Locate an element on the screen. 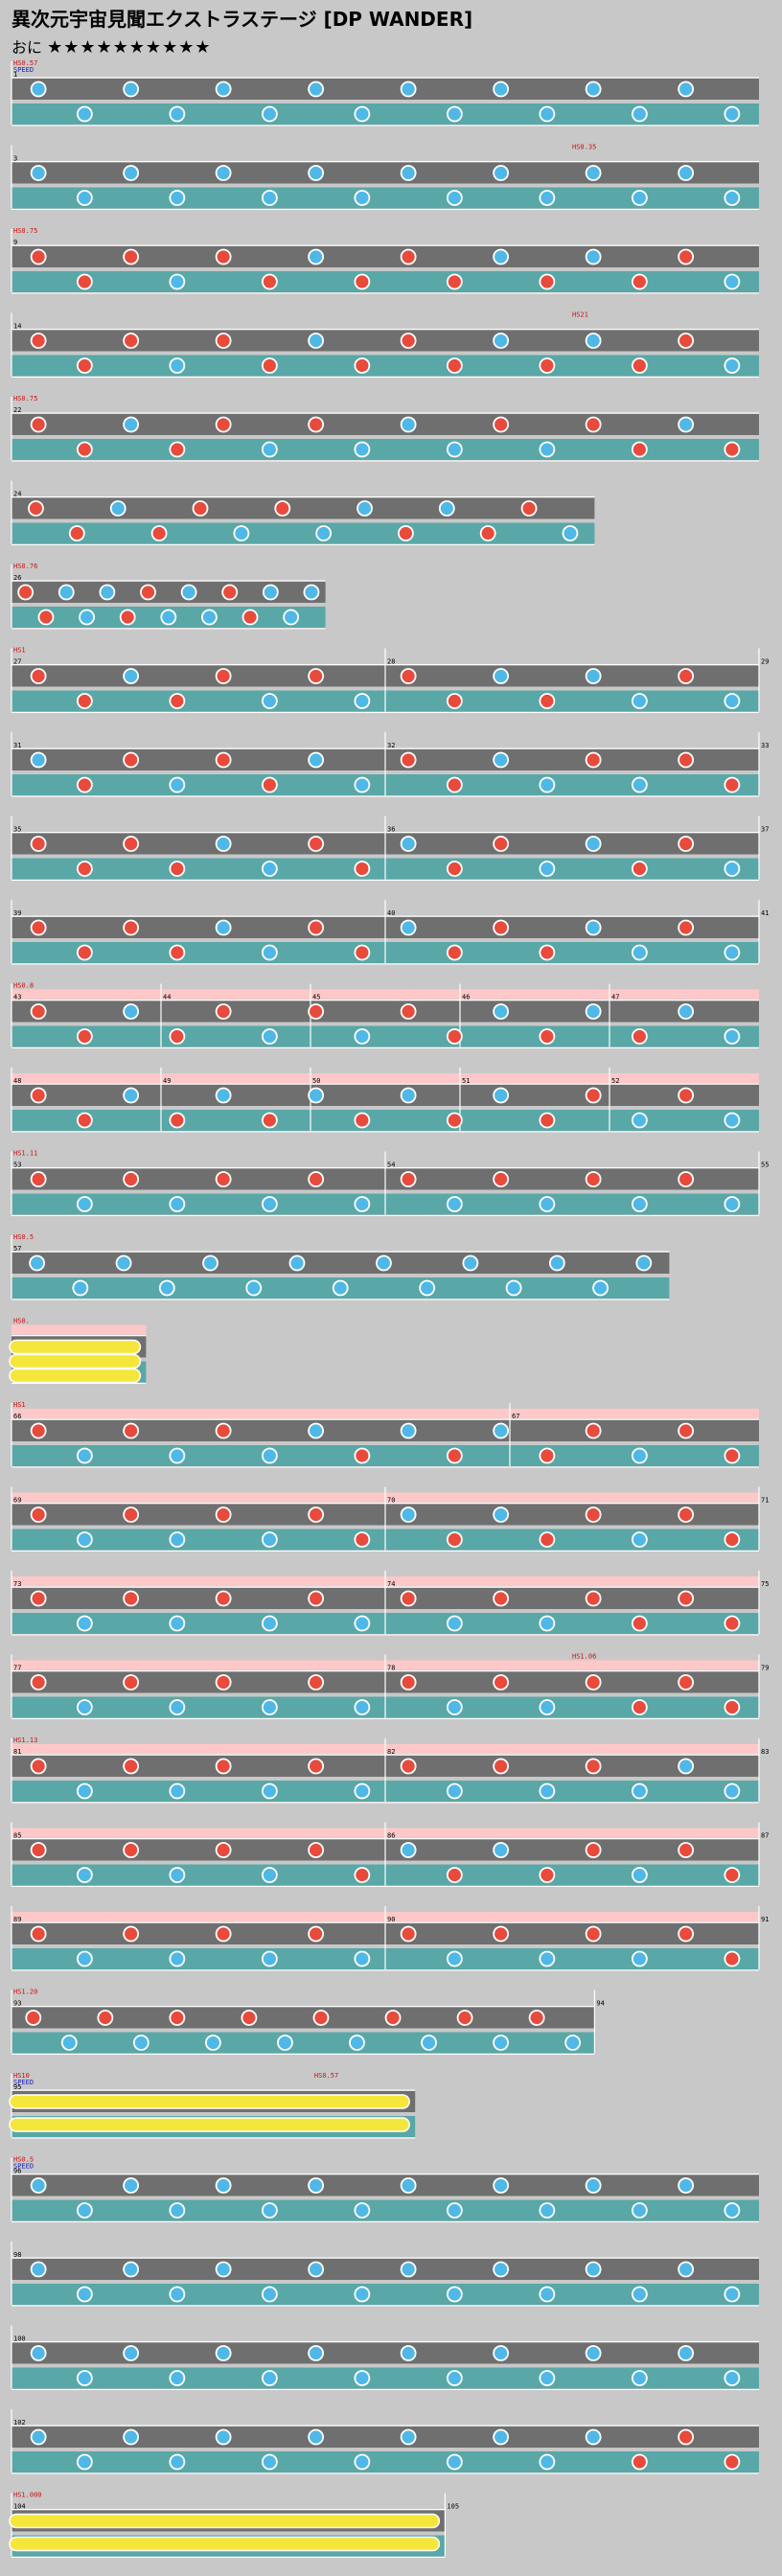  measure-number: 46 is located at coordinates (466, 997).